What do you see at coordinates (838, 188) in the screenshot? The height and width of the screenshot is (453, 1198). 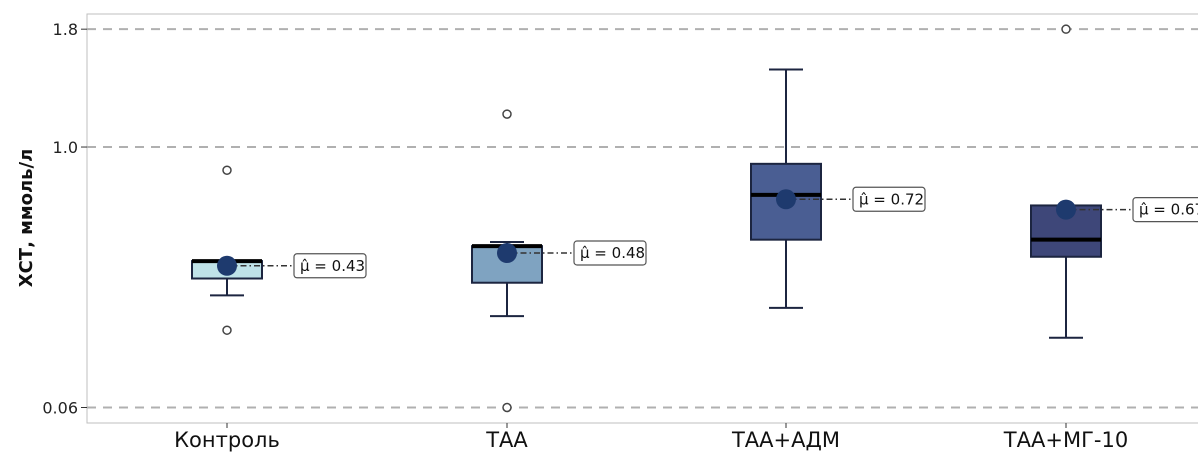 I see `box-group: μ̂ = 0.72` at bounding box center [838, 188].